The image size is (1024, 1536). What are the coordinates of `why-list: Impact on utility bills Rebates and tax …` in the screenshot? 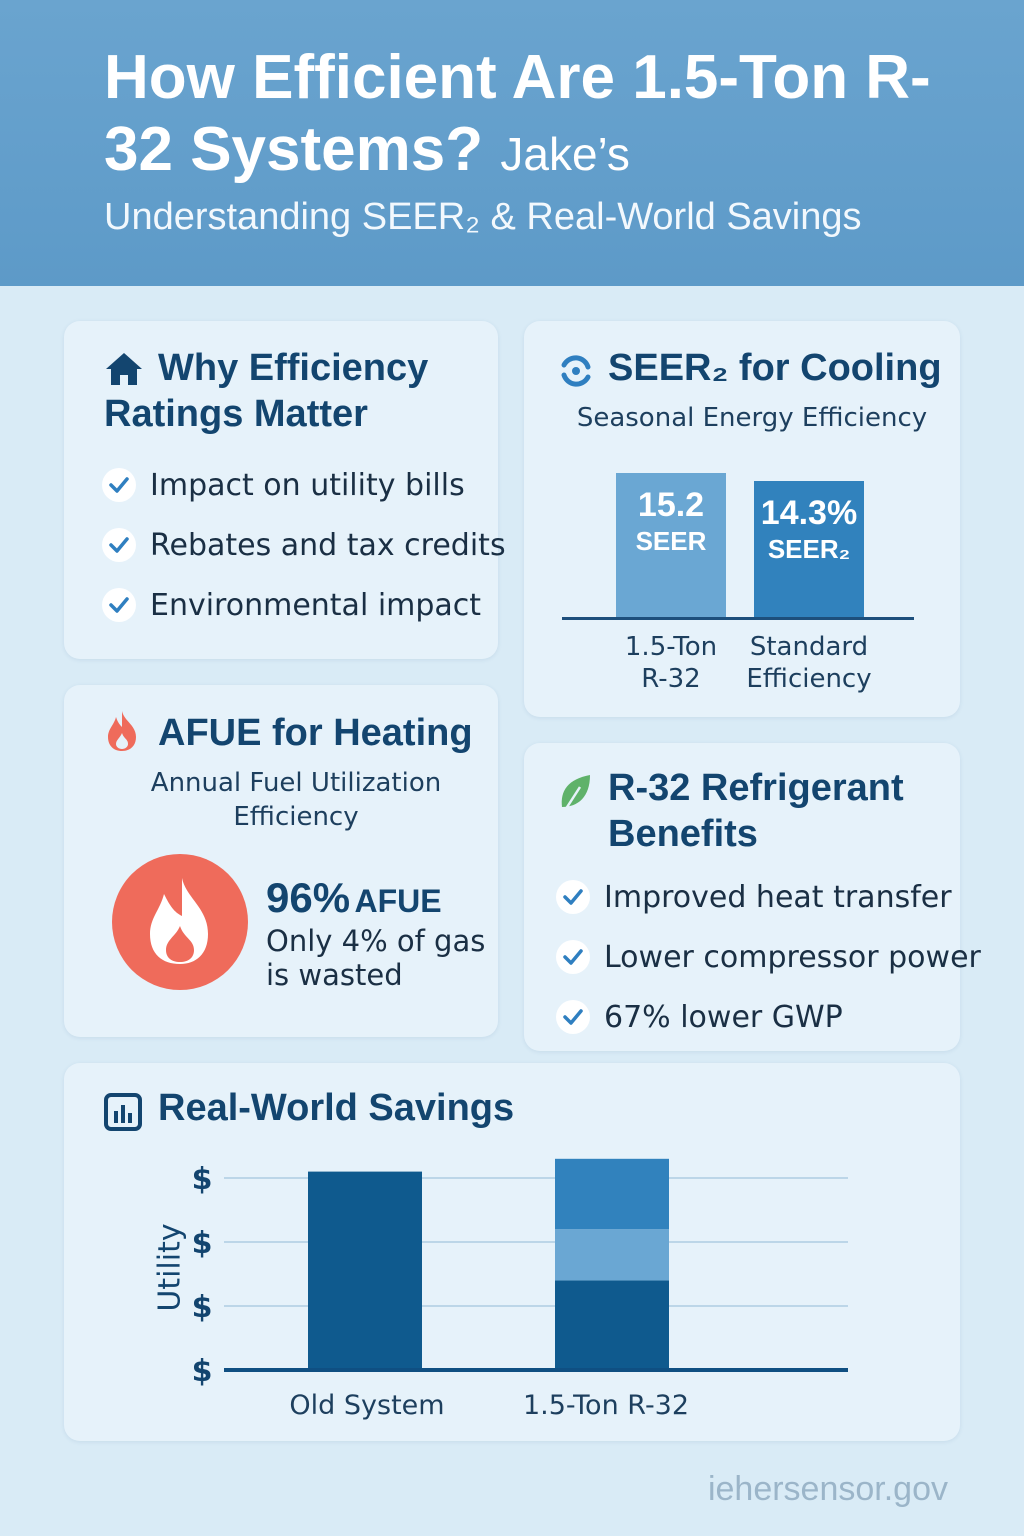 It's located at (304, 545).